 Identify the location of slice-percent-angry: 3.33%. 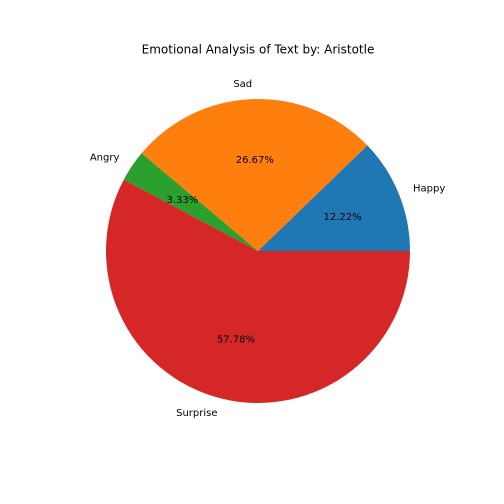
(183, 200).